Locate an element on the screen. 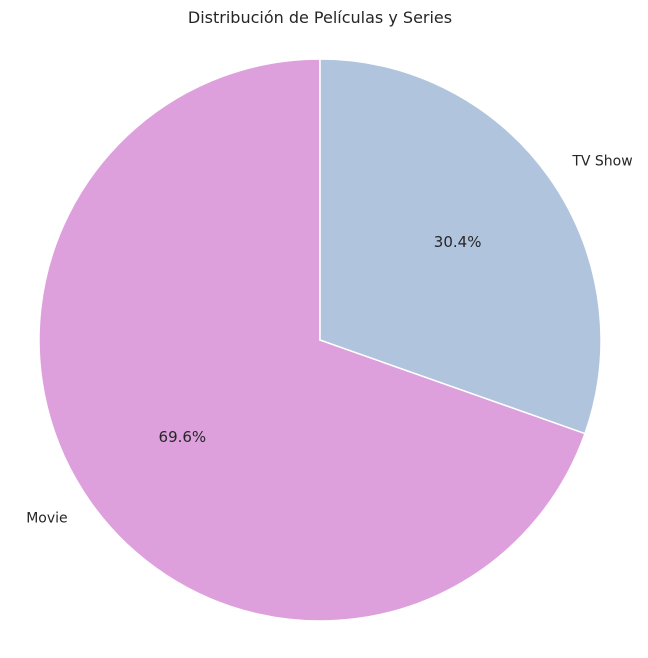 The width and height of the screenshot is (648, 658). percent-label-tv-show: 30.4% is located at coordinates (458, 242).